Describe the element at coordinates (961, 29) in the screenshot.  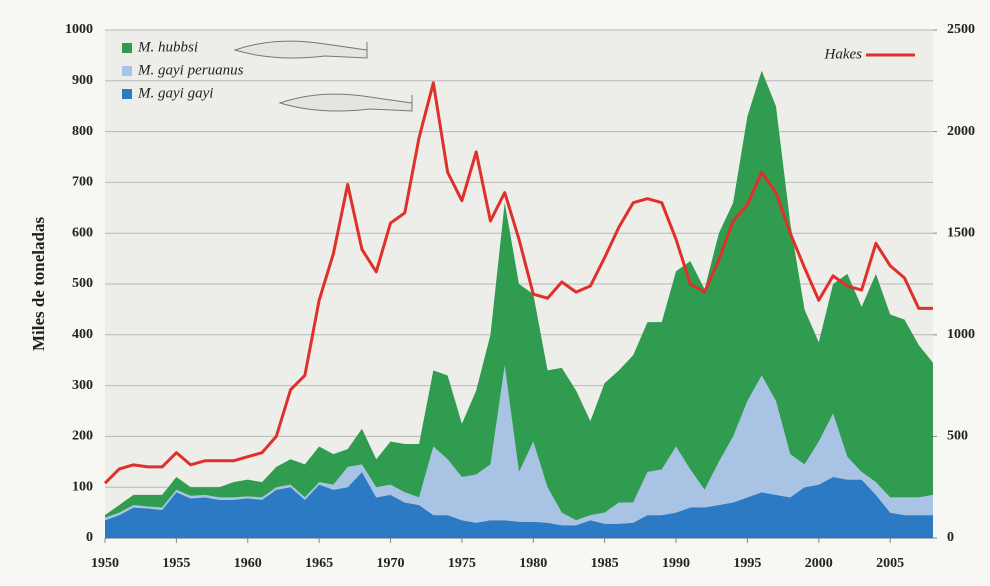
I see `y2-tick-label: 2500` at that location.